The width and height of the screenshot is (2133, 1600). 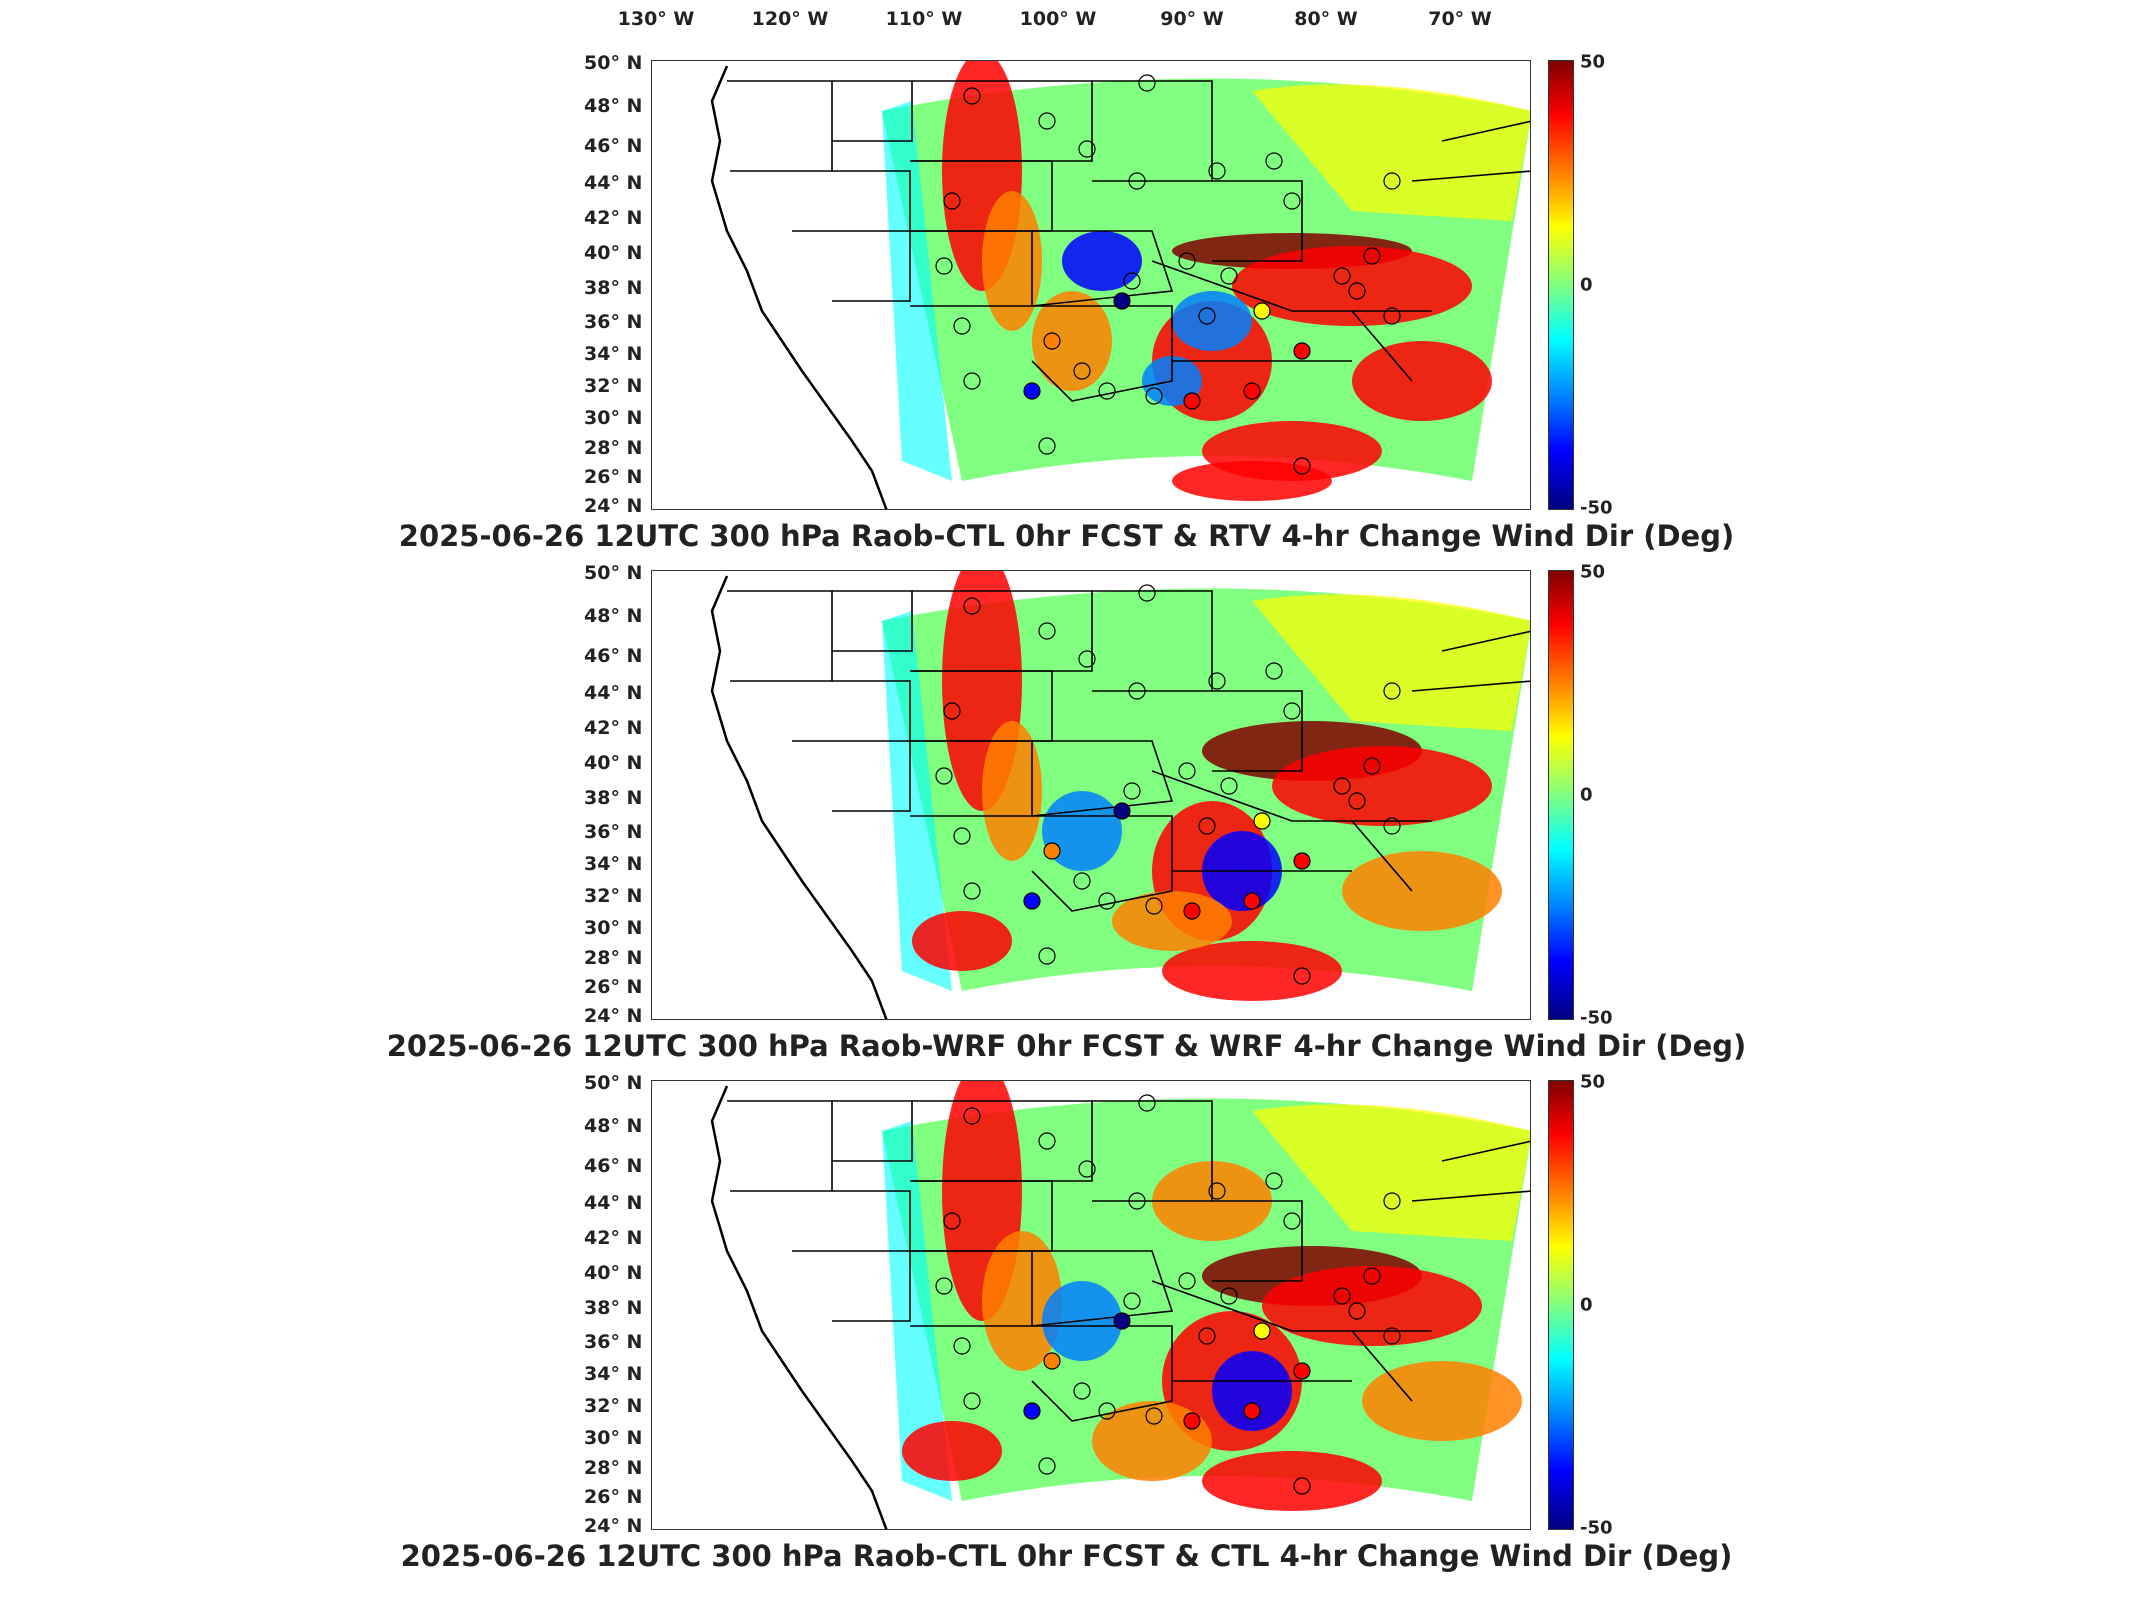 What do you see at coordinates (1561, 795) in the screenshot?
I see `colorbar` at bounding box center [1561, 795].